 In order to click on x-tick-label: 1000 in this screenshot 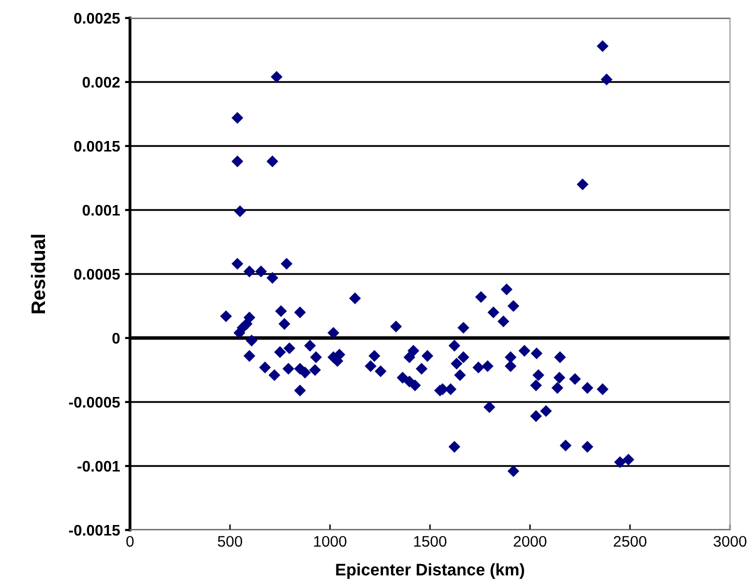, I will do `click(330, 541)`.